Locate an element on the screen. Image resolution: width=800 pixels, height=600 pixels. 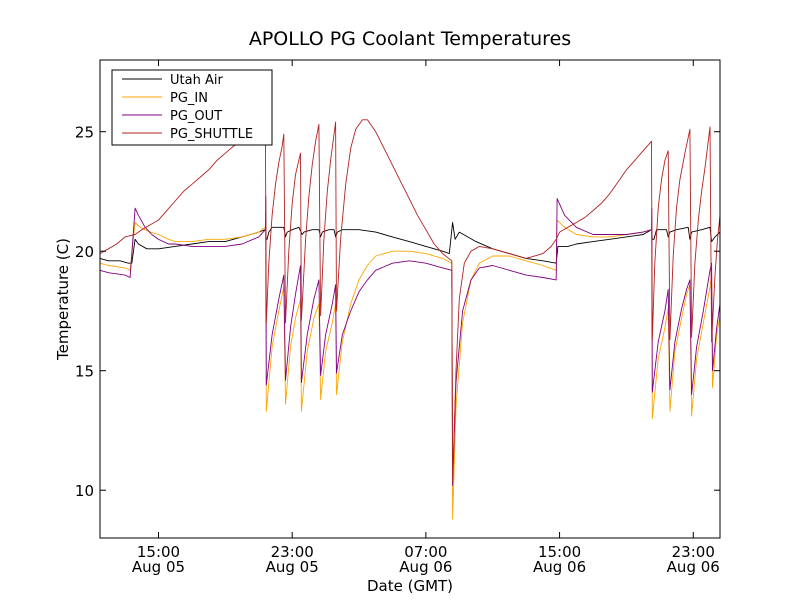
series-line-utah-air is located at coordinates (410, 243).